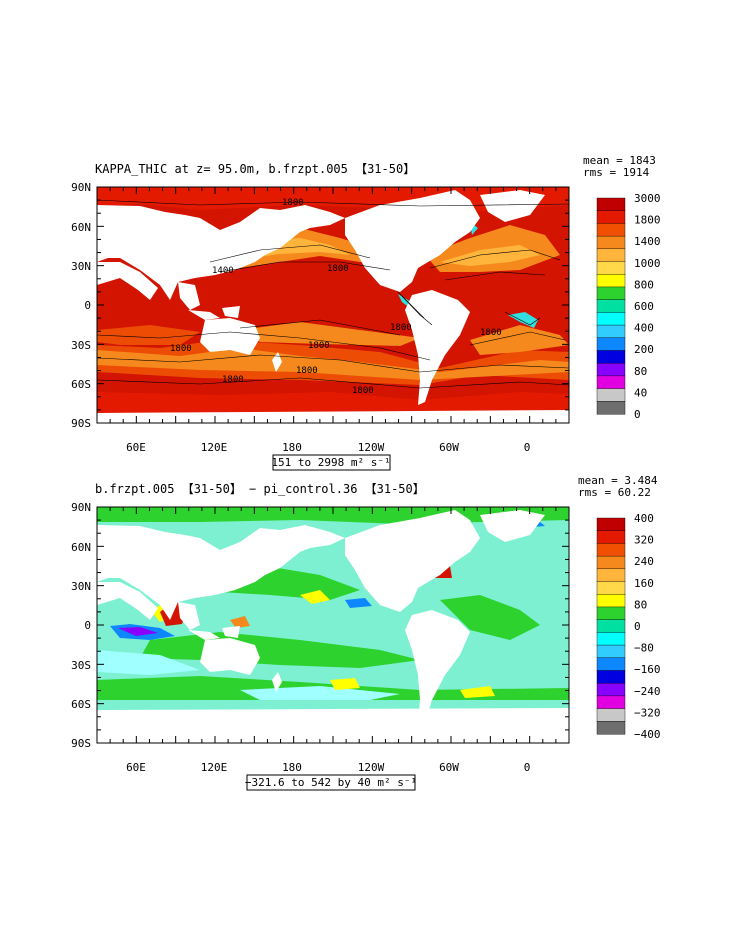 The image size is (733, 945). Describe the element at coordinates (647, 198) in the screenshot. I see `colorbar-level-label: 3000` at that location.